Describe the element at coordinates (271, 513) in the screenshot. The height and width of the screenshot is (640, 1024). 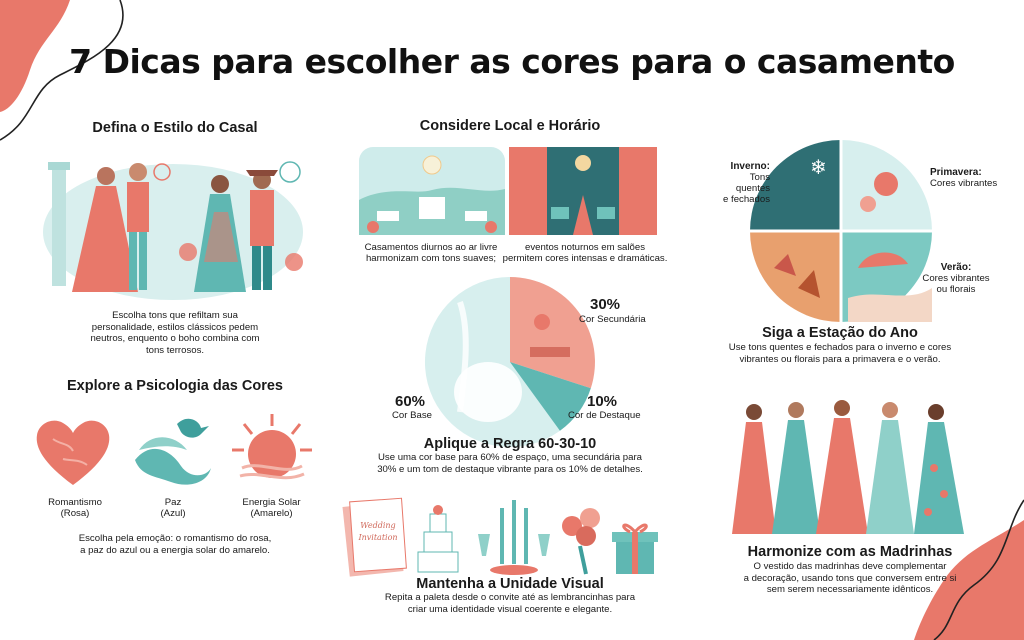
I see `psico-item-color: (Amarelo)` at that location.